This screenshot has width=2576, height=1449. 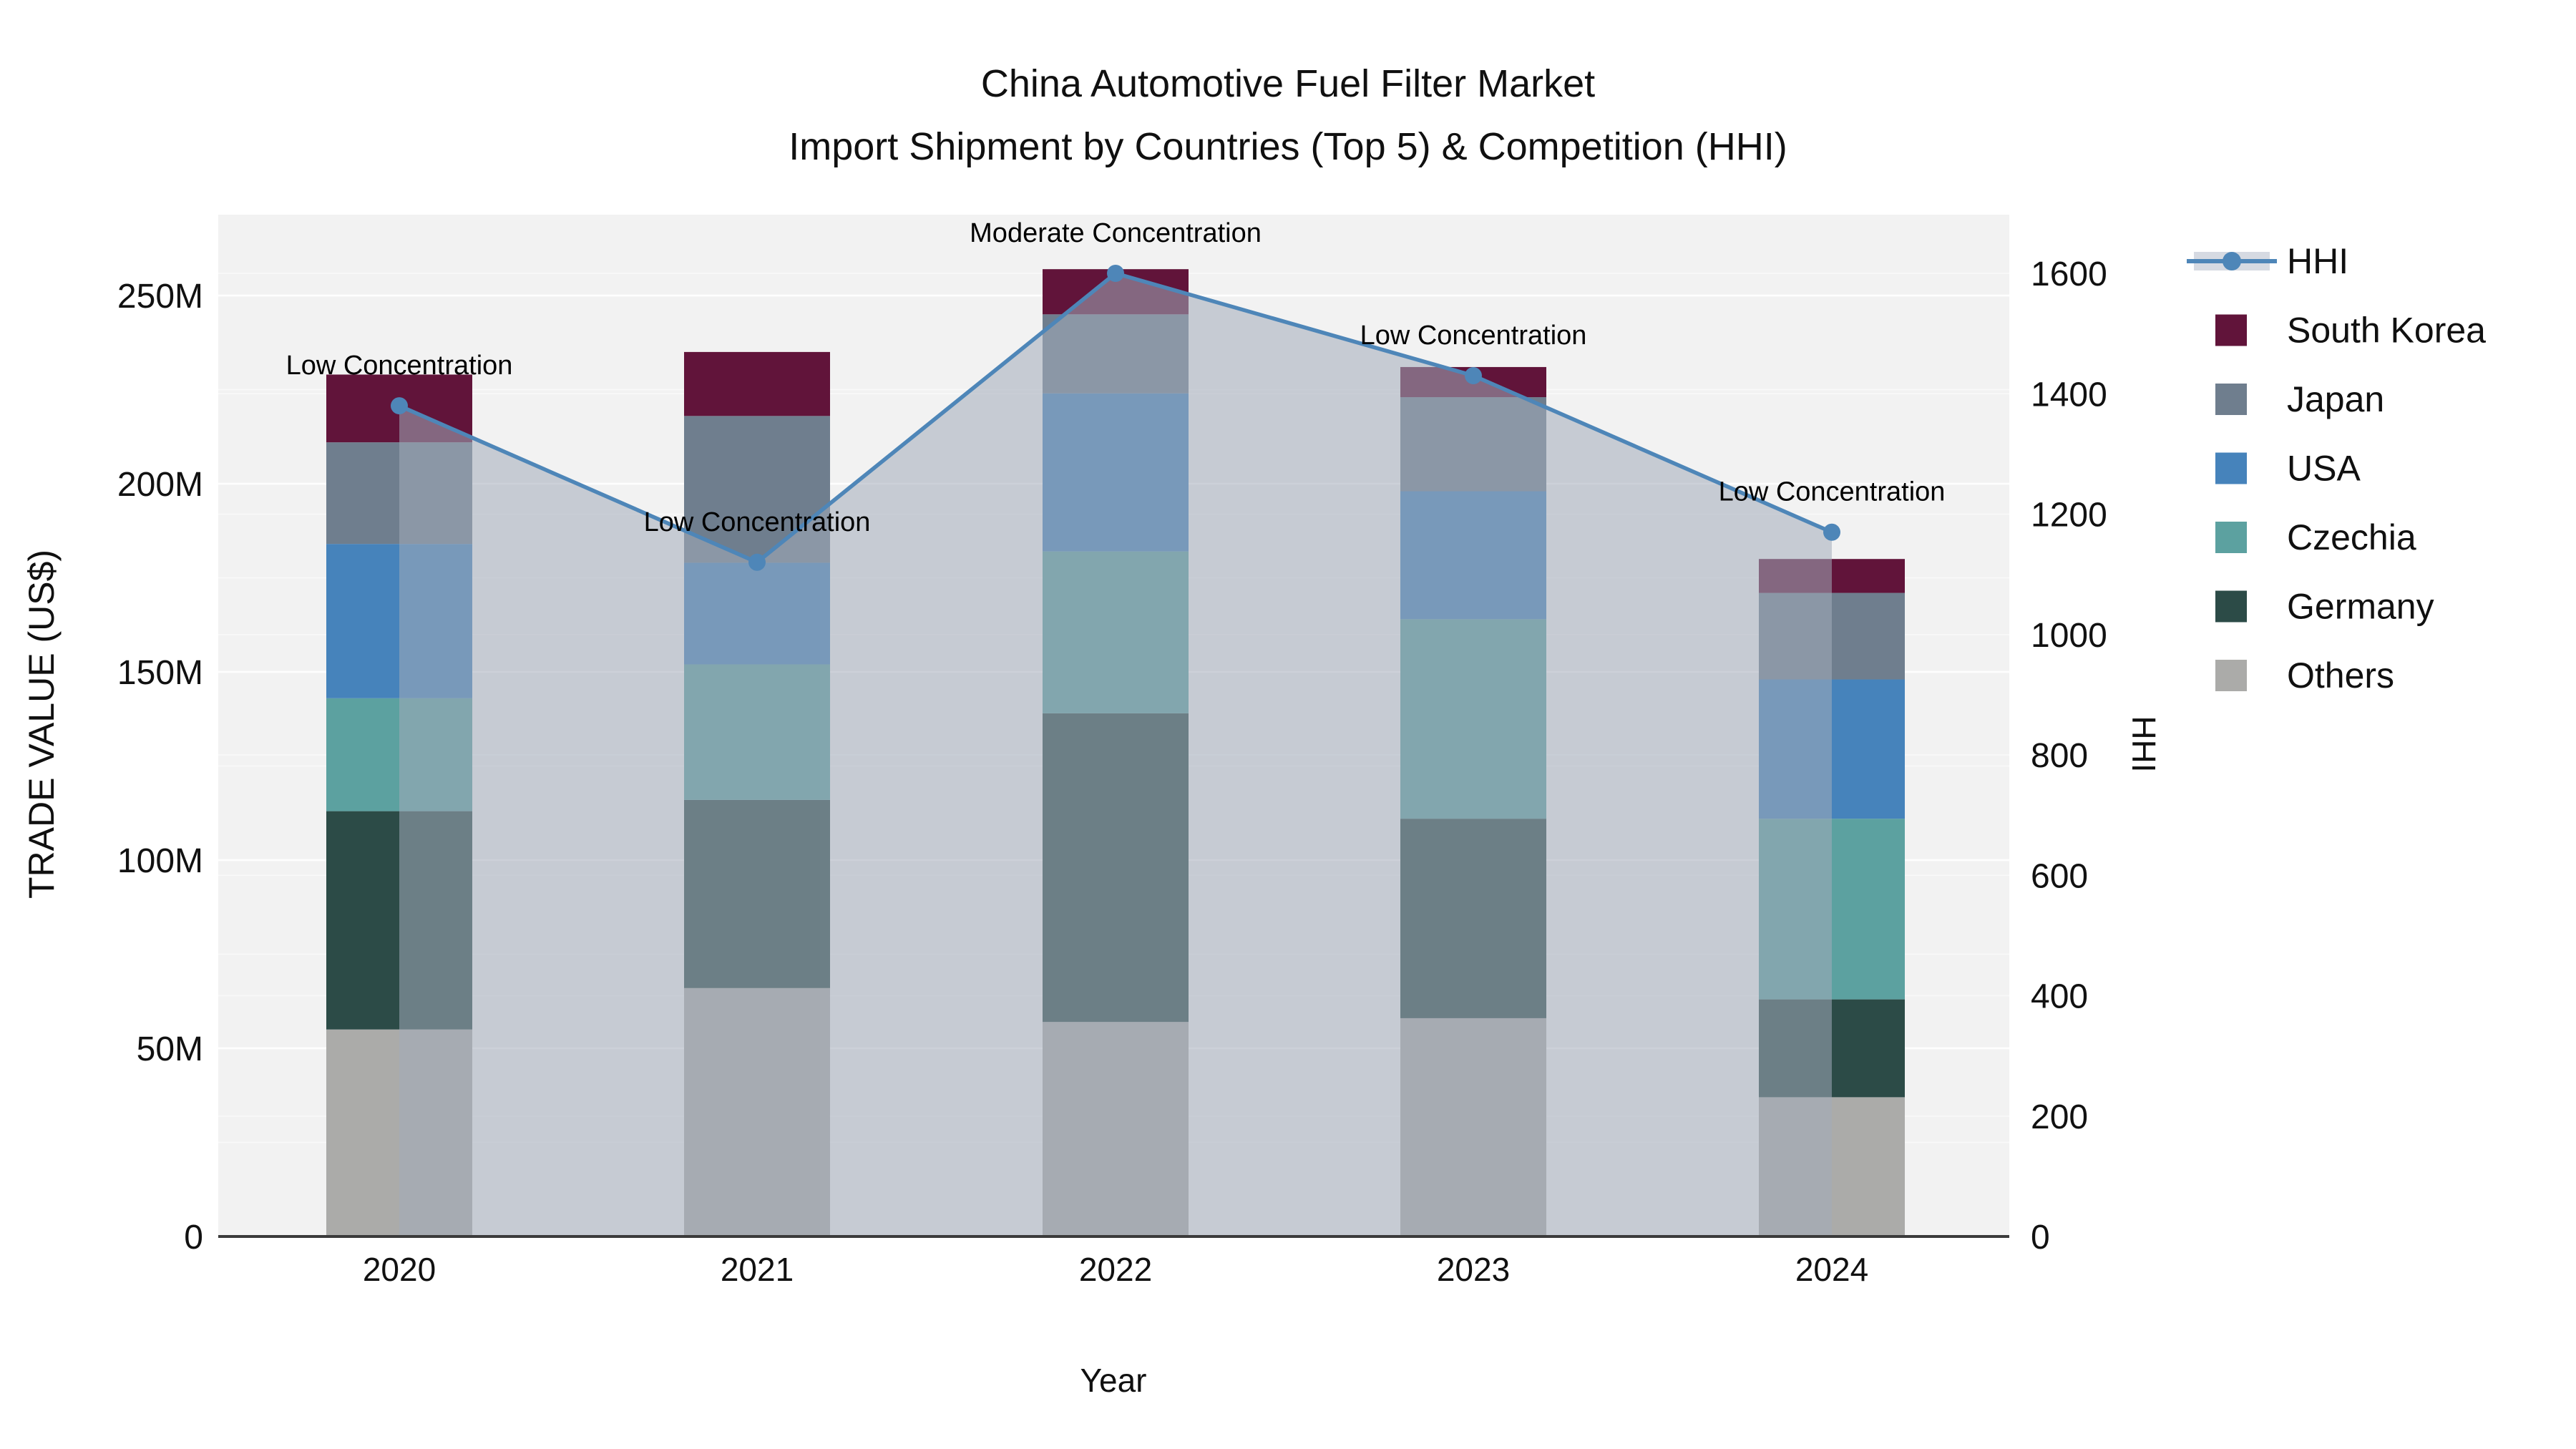 What do you see at coordinates (2040, 1238) in the screenshot?
I see `y-right-tick-0: 0` at bounding box center [2040, 1238].